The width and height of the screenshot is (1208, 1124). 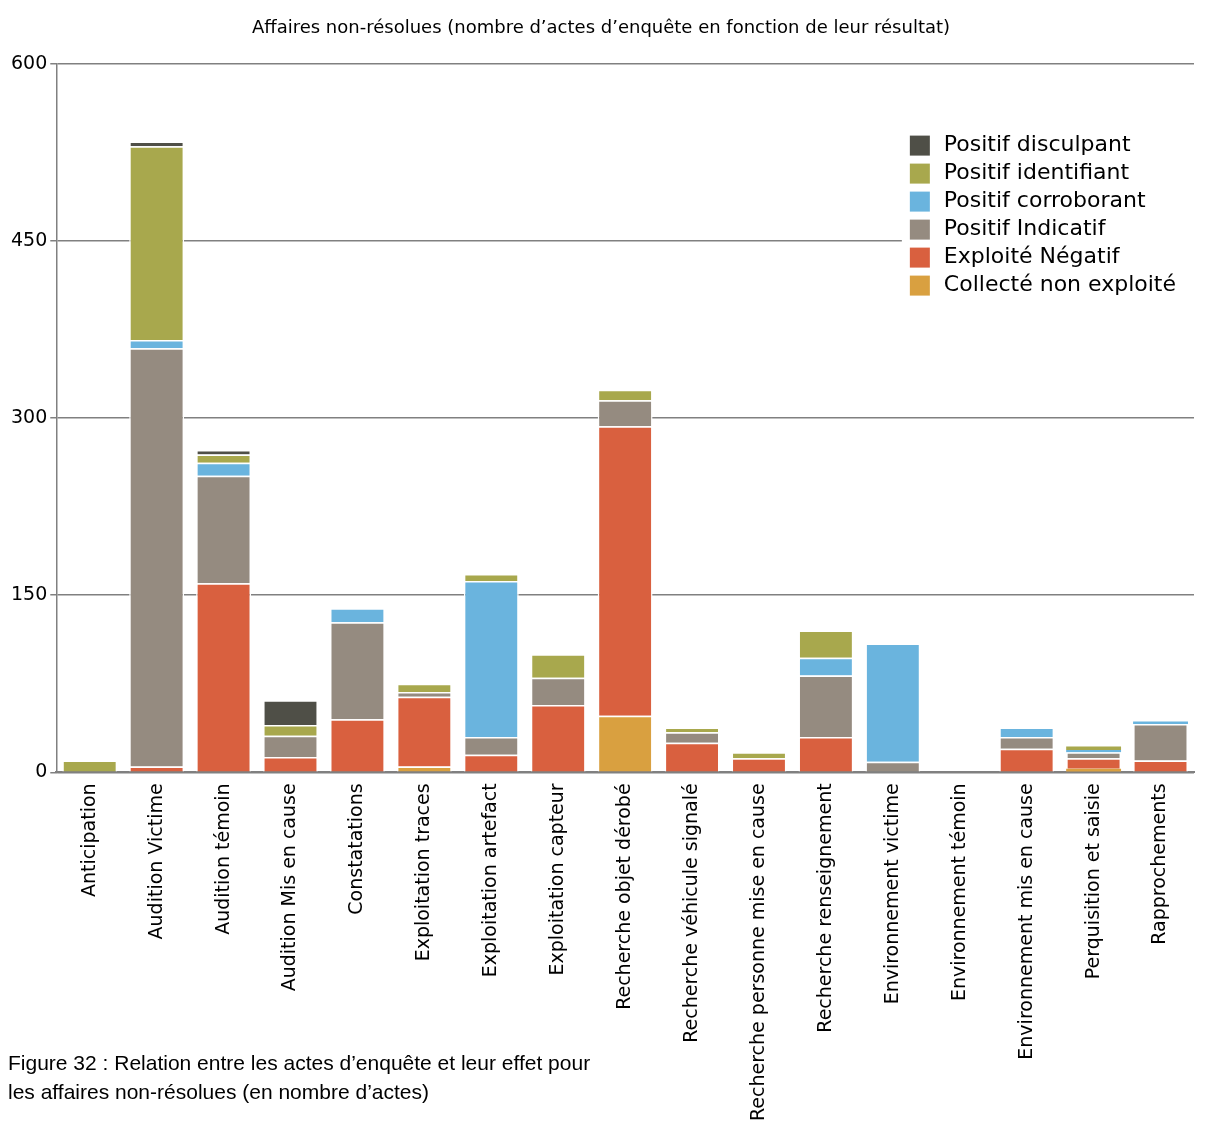 What do you see at coordinates (1024, 921) in the screenshot?
I see `x-tick-label: Environnement mis en cause` at bounding box center [1024, 921].